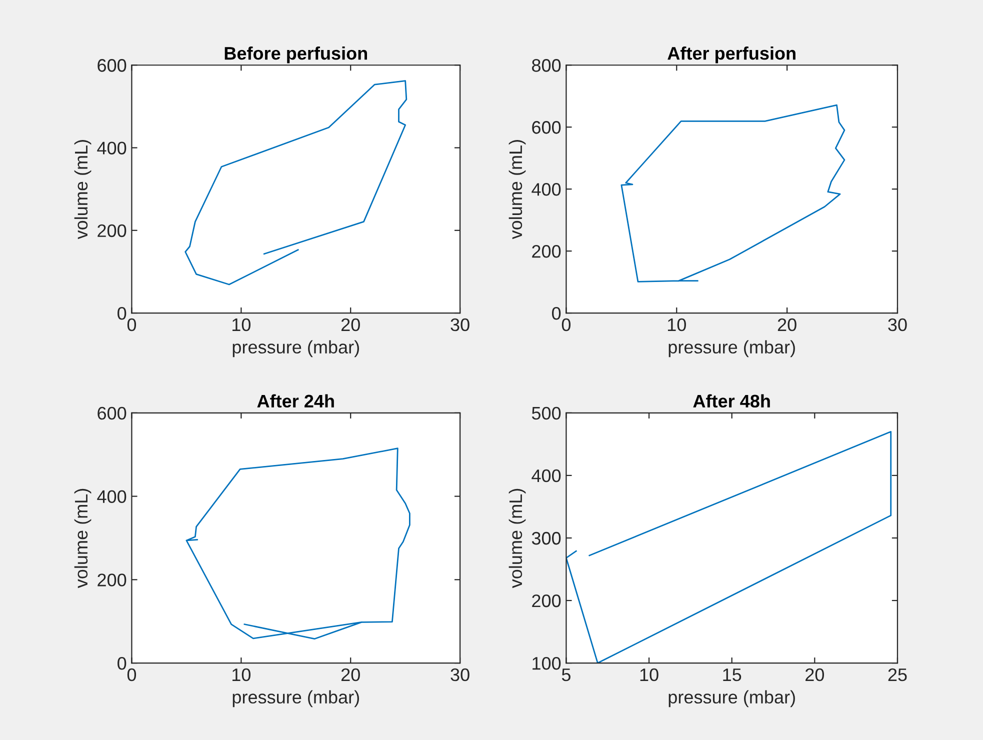 This screenshot has height=740, width=983. Describe the element at coordinates (732, 55) in the screenshot. I see `chart-title: After perfusion` at that location.